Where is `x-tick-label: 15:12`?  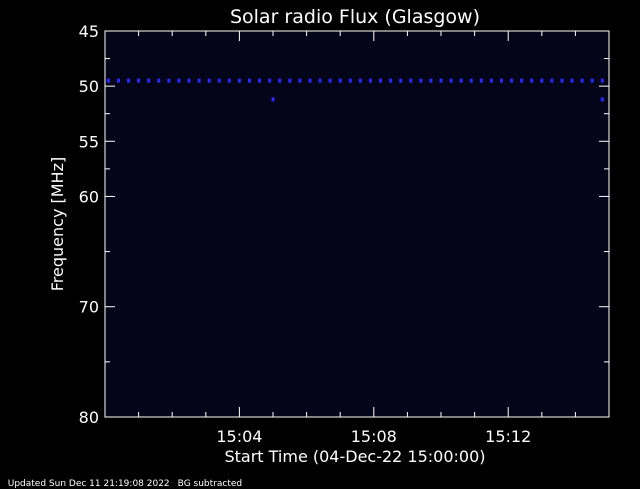
x-tick-label: 15:12 is located at coordinates (508, 436).